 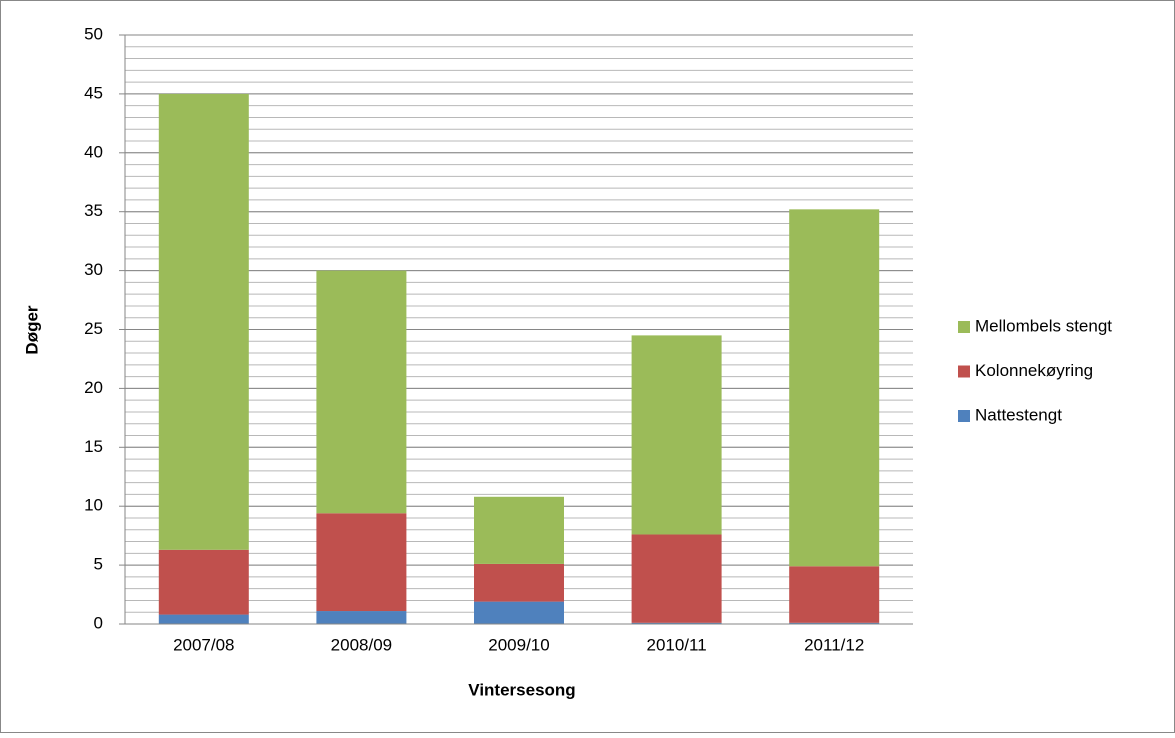 What do you see at coordinates (93, 33) in the screenshot?
I see `y-tick-label: 50` at bounding box center [93, 33].